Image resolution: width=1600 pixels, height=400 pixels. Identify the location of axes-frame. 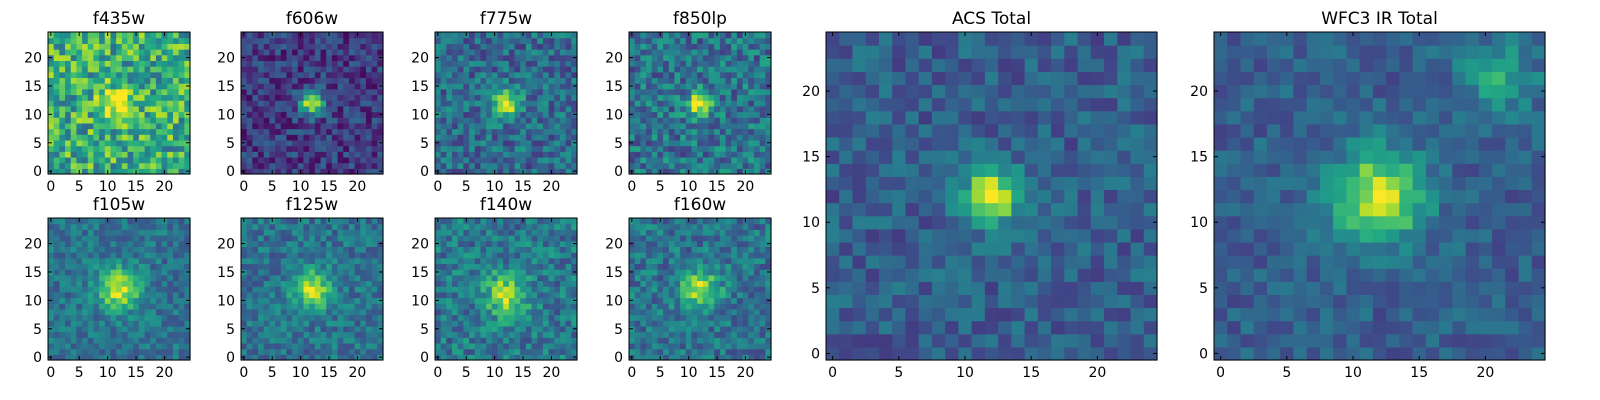
(119, 103).